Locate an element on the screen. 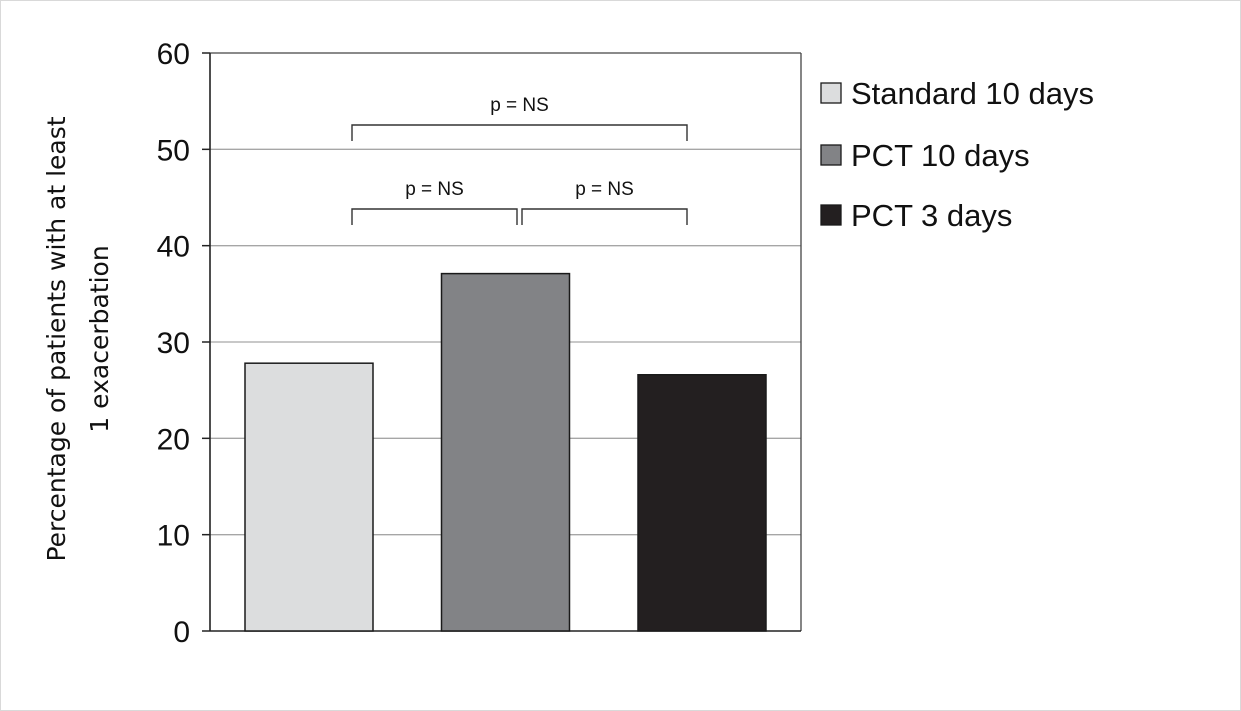 Image resolution: width=1241 pixels, height=711 pixels. y-axis-label-line: 1 exacerbation is located at coordinates (99, 338).